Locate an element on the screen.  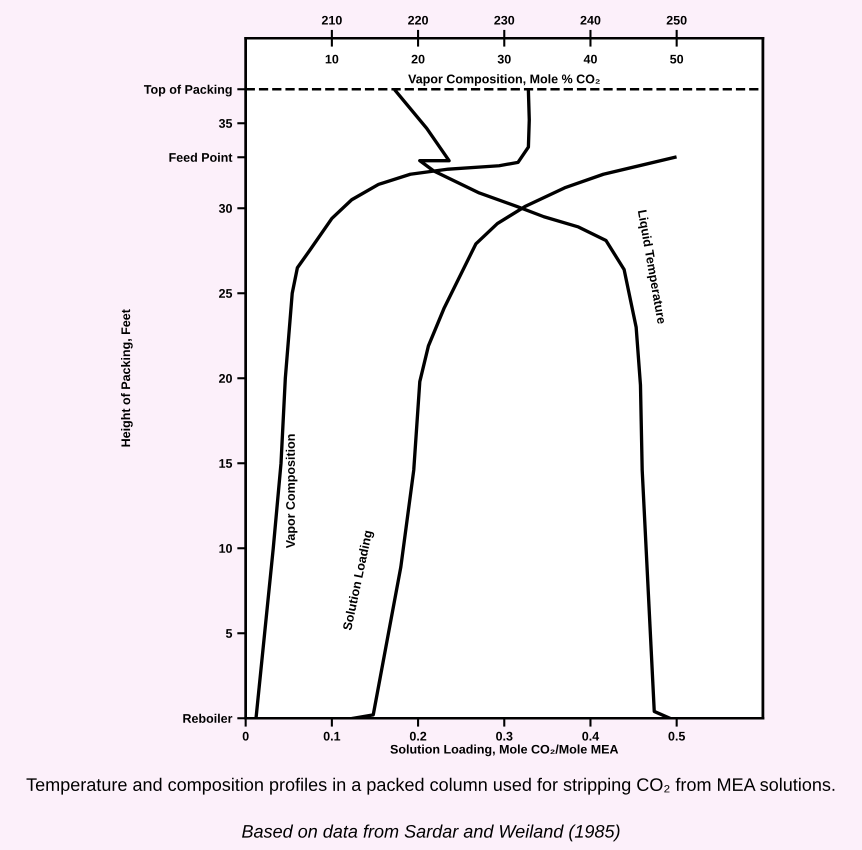
y-tick-label: 20 is located at coordinates (225, 378).